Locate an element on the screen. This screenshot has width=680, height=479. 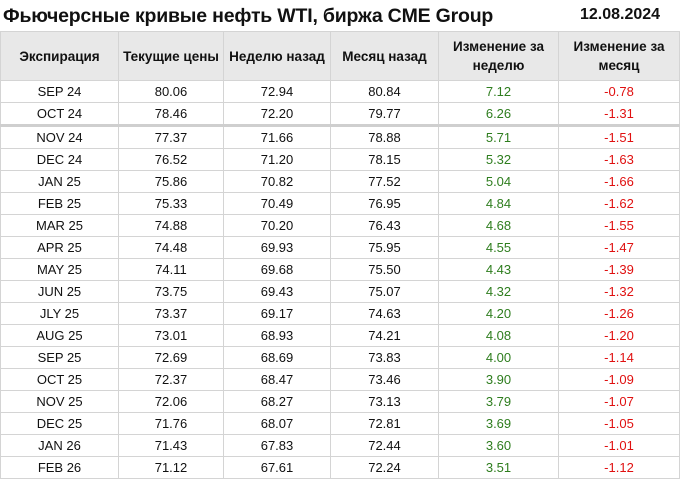
cell-week-ago: 70.82 is located at coordinates (277, 181).